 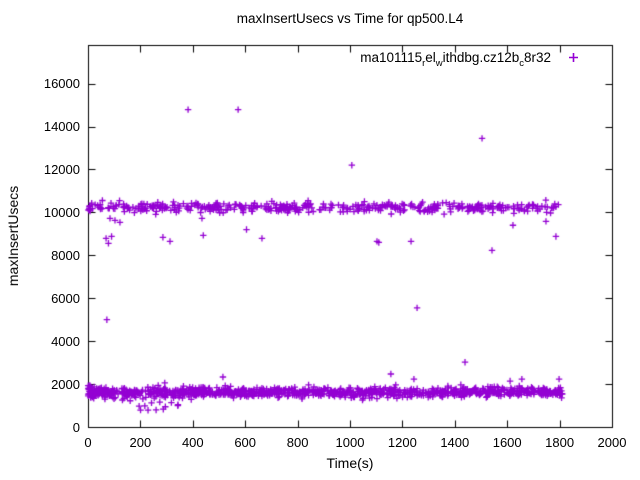 What do you see at coordinates (507, 442) in the screenshot?
I see `x-tick-label: 1600` at bounding box center [507, 442].